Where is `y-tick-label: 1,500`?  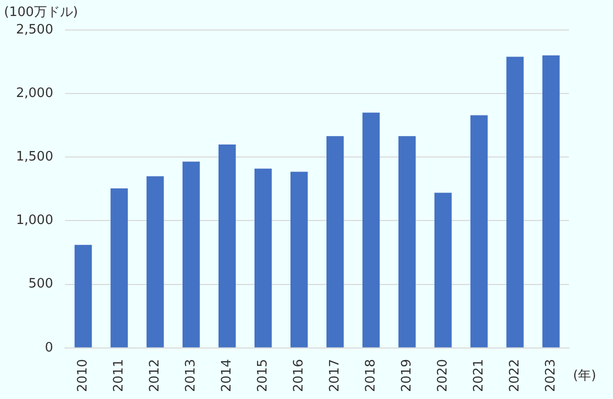
y-tick-label: 1,500 is located at coordinates (35, 157).